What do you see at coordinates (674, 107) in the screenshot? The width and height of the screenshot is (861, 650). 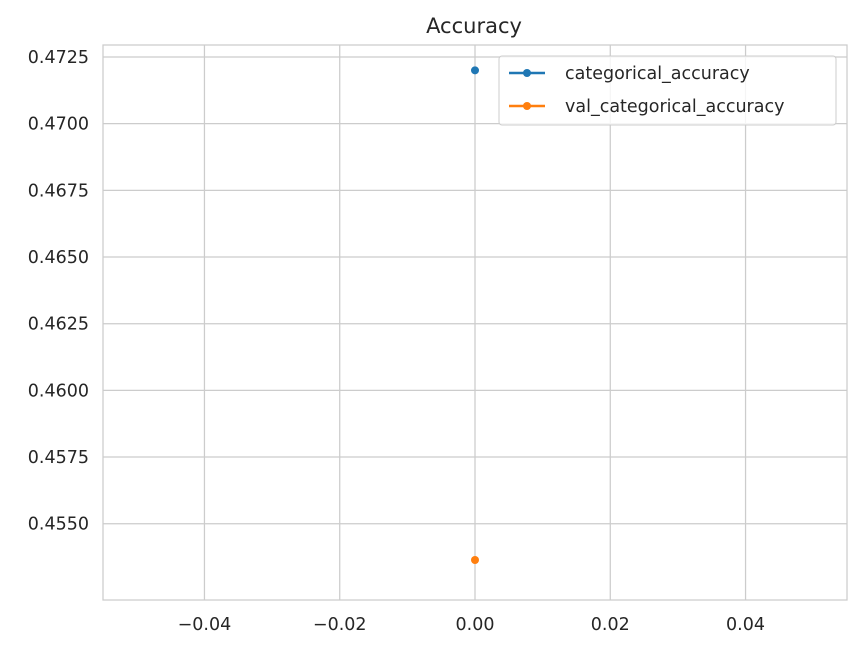 I see `legend-label: val_categorical_accuracy` at bounding box center [674, 107].